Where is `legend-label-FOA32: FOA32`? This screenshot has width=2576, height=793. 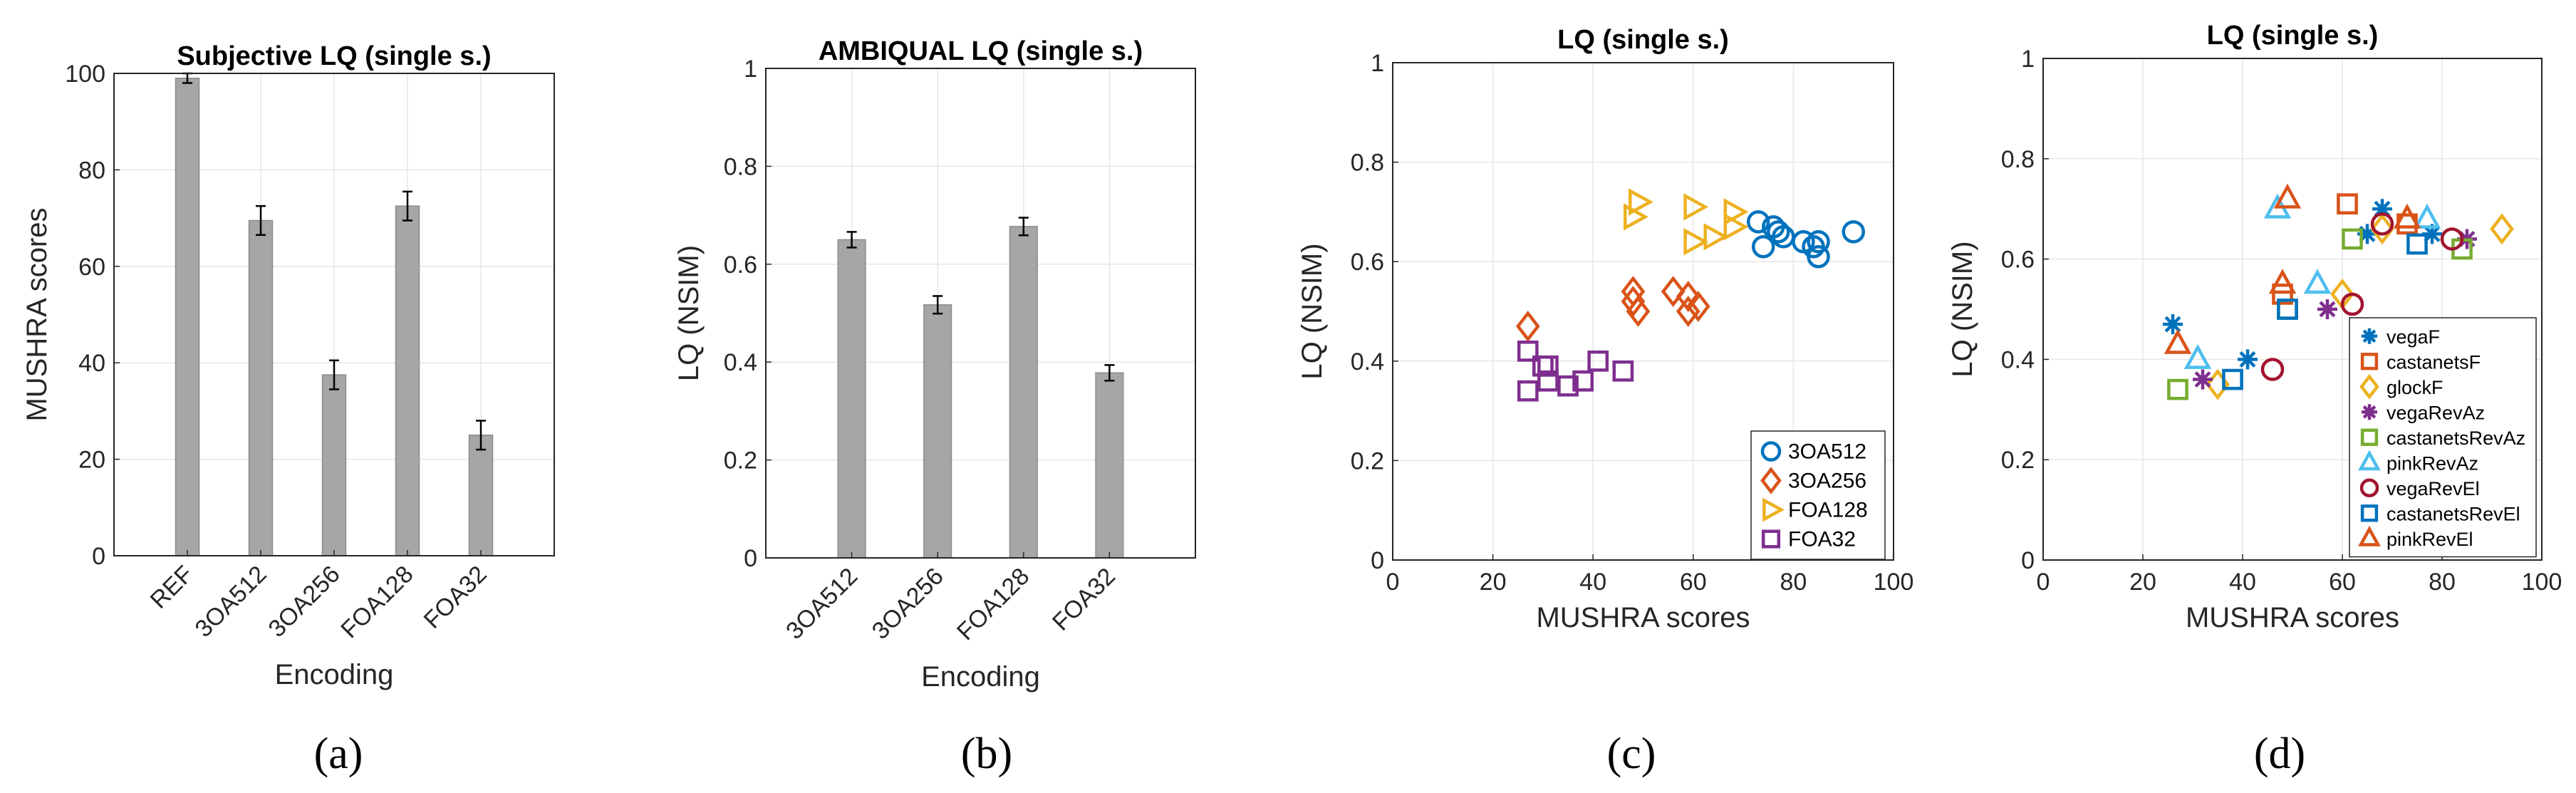
legend-label-FOA32: FOA32 is located at coordinates (1822, 539).